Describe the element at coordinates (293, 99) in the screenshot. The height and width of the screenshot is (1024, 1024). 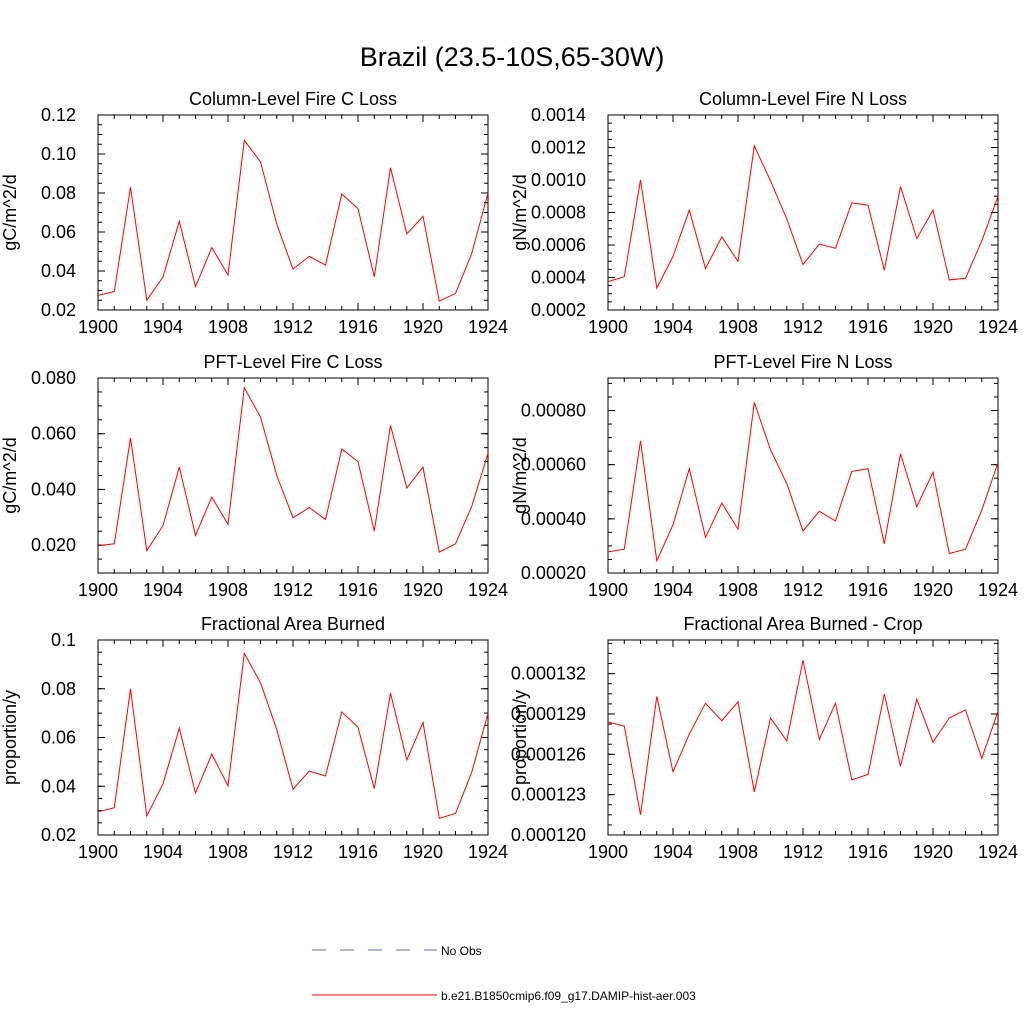
I see `panel-title: Column-Level Fire C Loss` at that location.